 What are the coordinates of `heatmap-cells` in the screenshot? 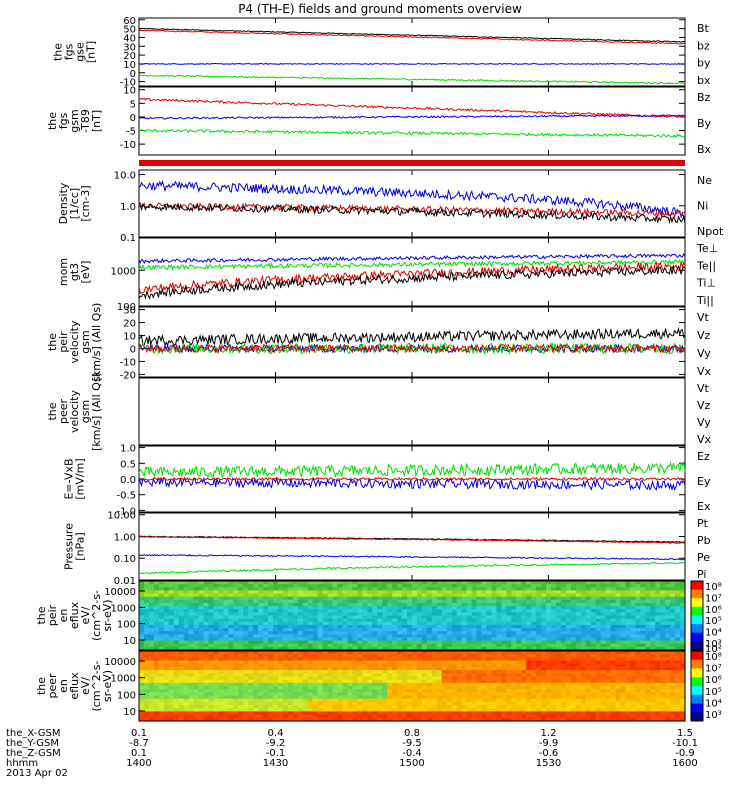 It's located at (412, 616).